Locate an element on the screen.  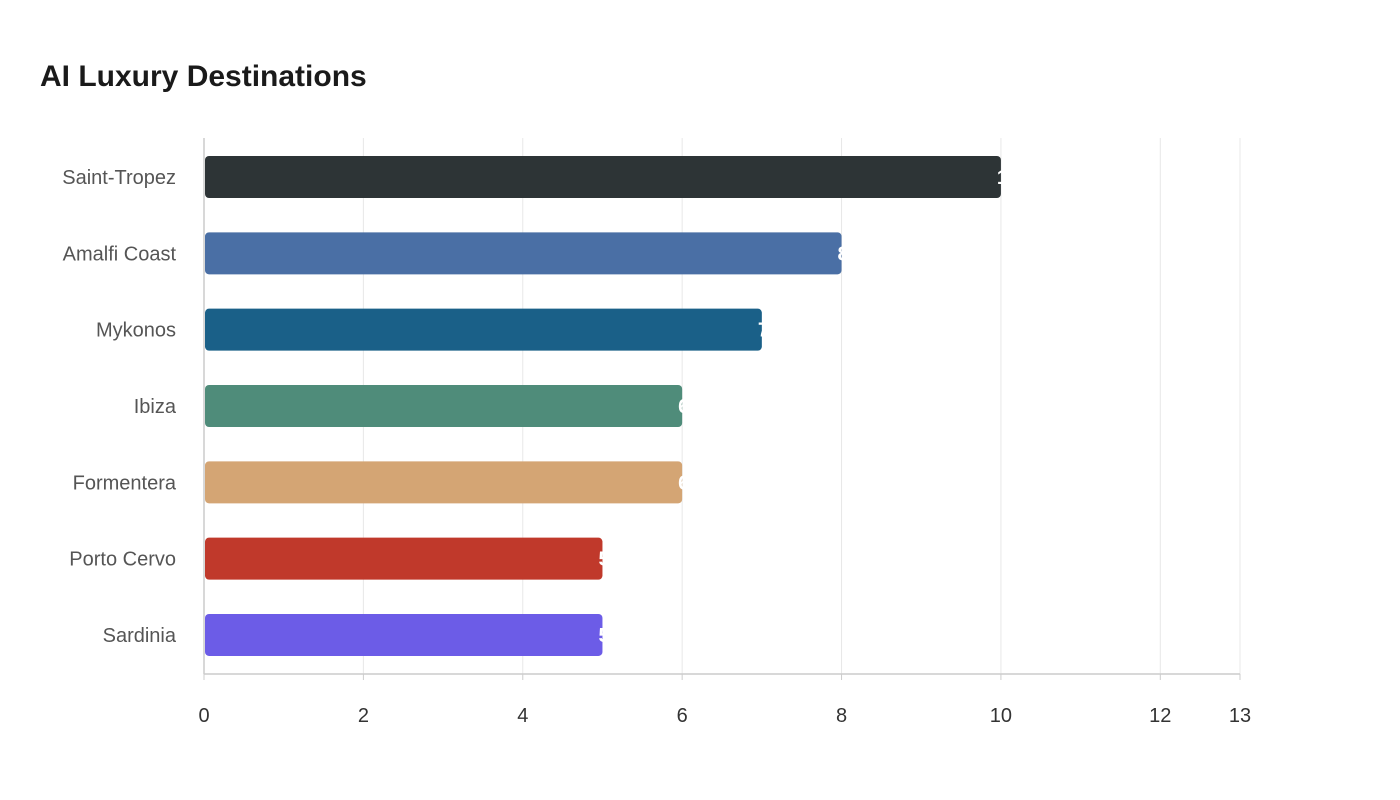
category-label: Porto Cervo is located at coordinates (122, 560).